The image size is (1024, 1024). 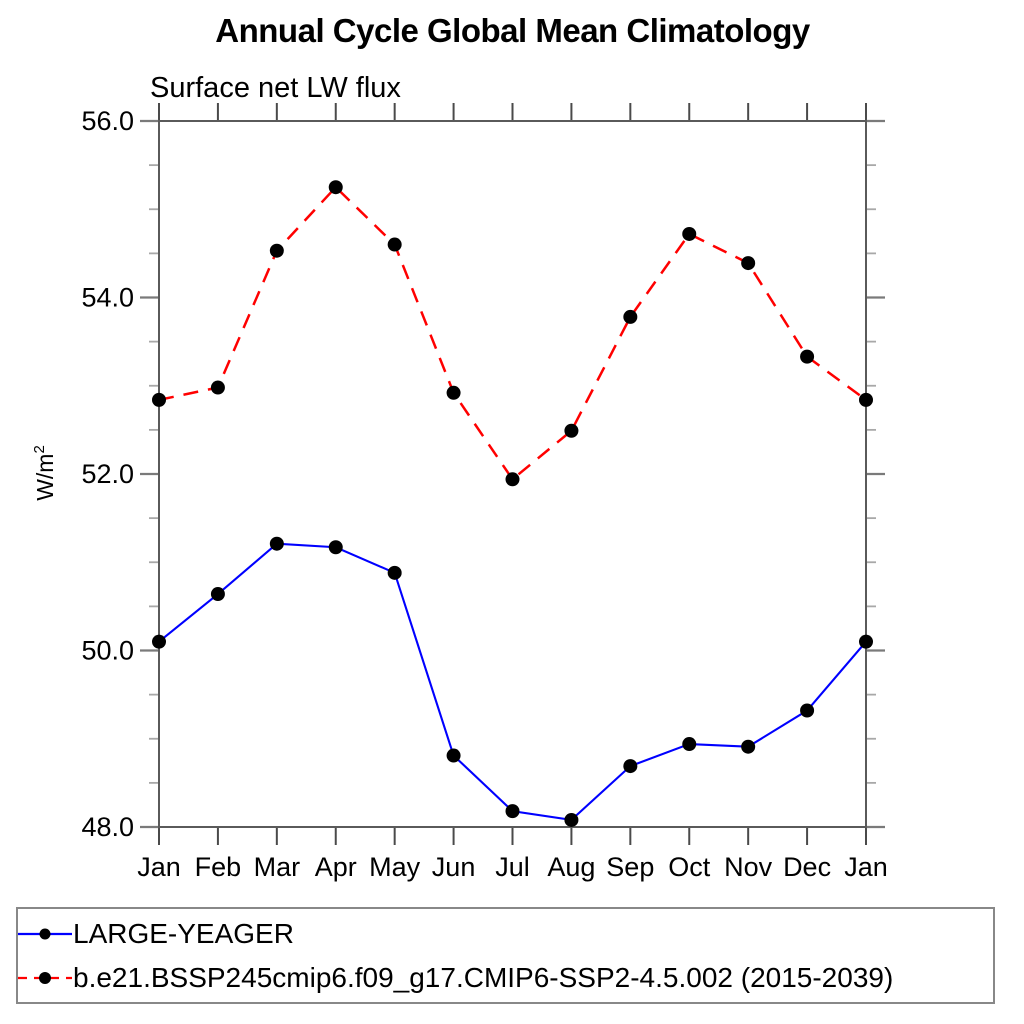 What do you see at coordinates (107, 474) in the screenshot?
I see `y-tick-label: 52.0` at bounding box center [107, 474].